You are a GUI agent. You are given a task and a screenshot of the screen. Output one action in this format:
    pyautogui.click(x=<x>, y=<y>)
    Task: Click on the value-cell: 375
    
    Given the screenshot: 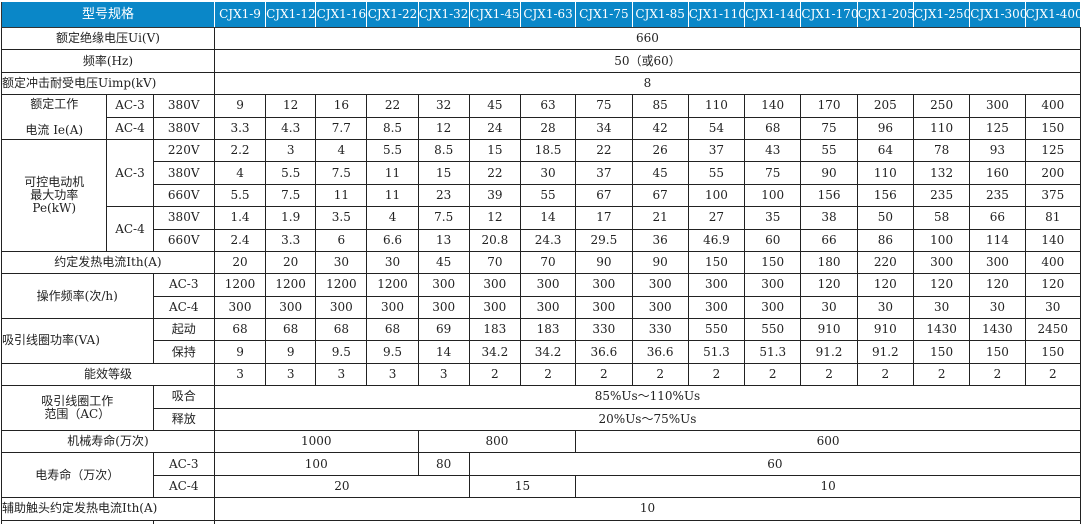 What is the action you would take?
    pyautogui.click(x=1053, y=195)
    